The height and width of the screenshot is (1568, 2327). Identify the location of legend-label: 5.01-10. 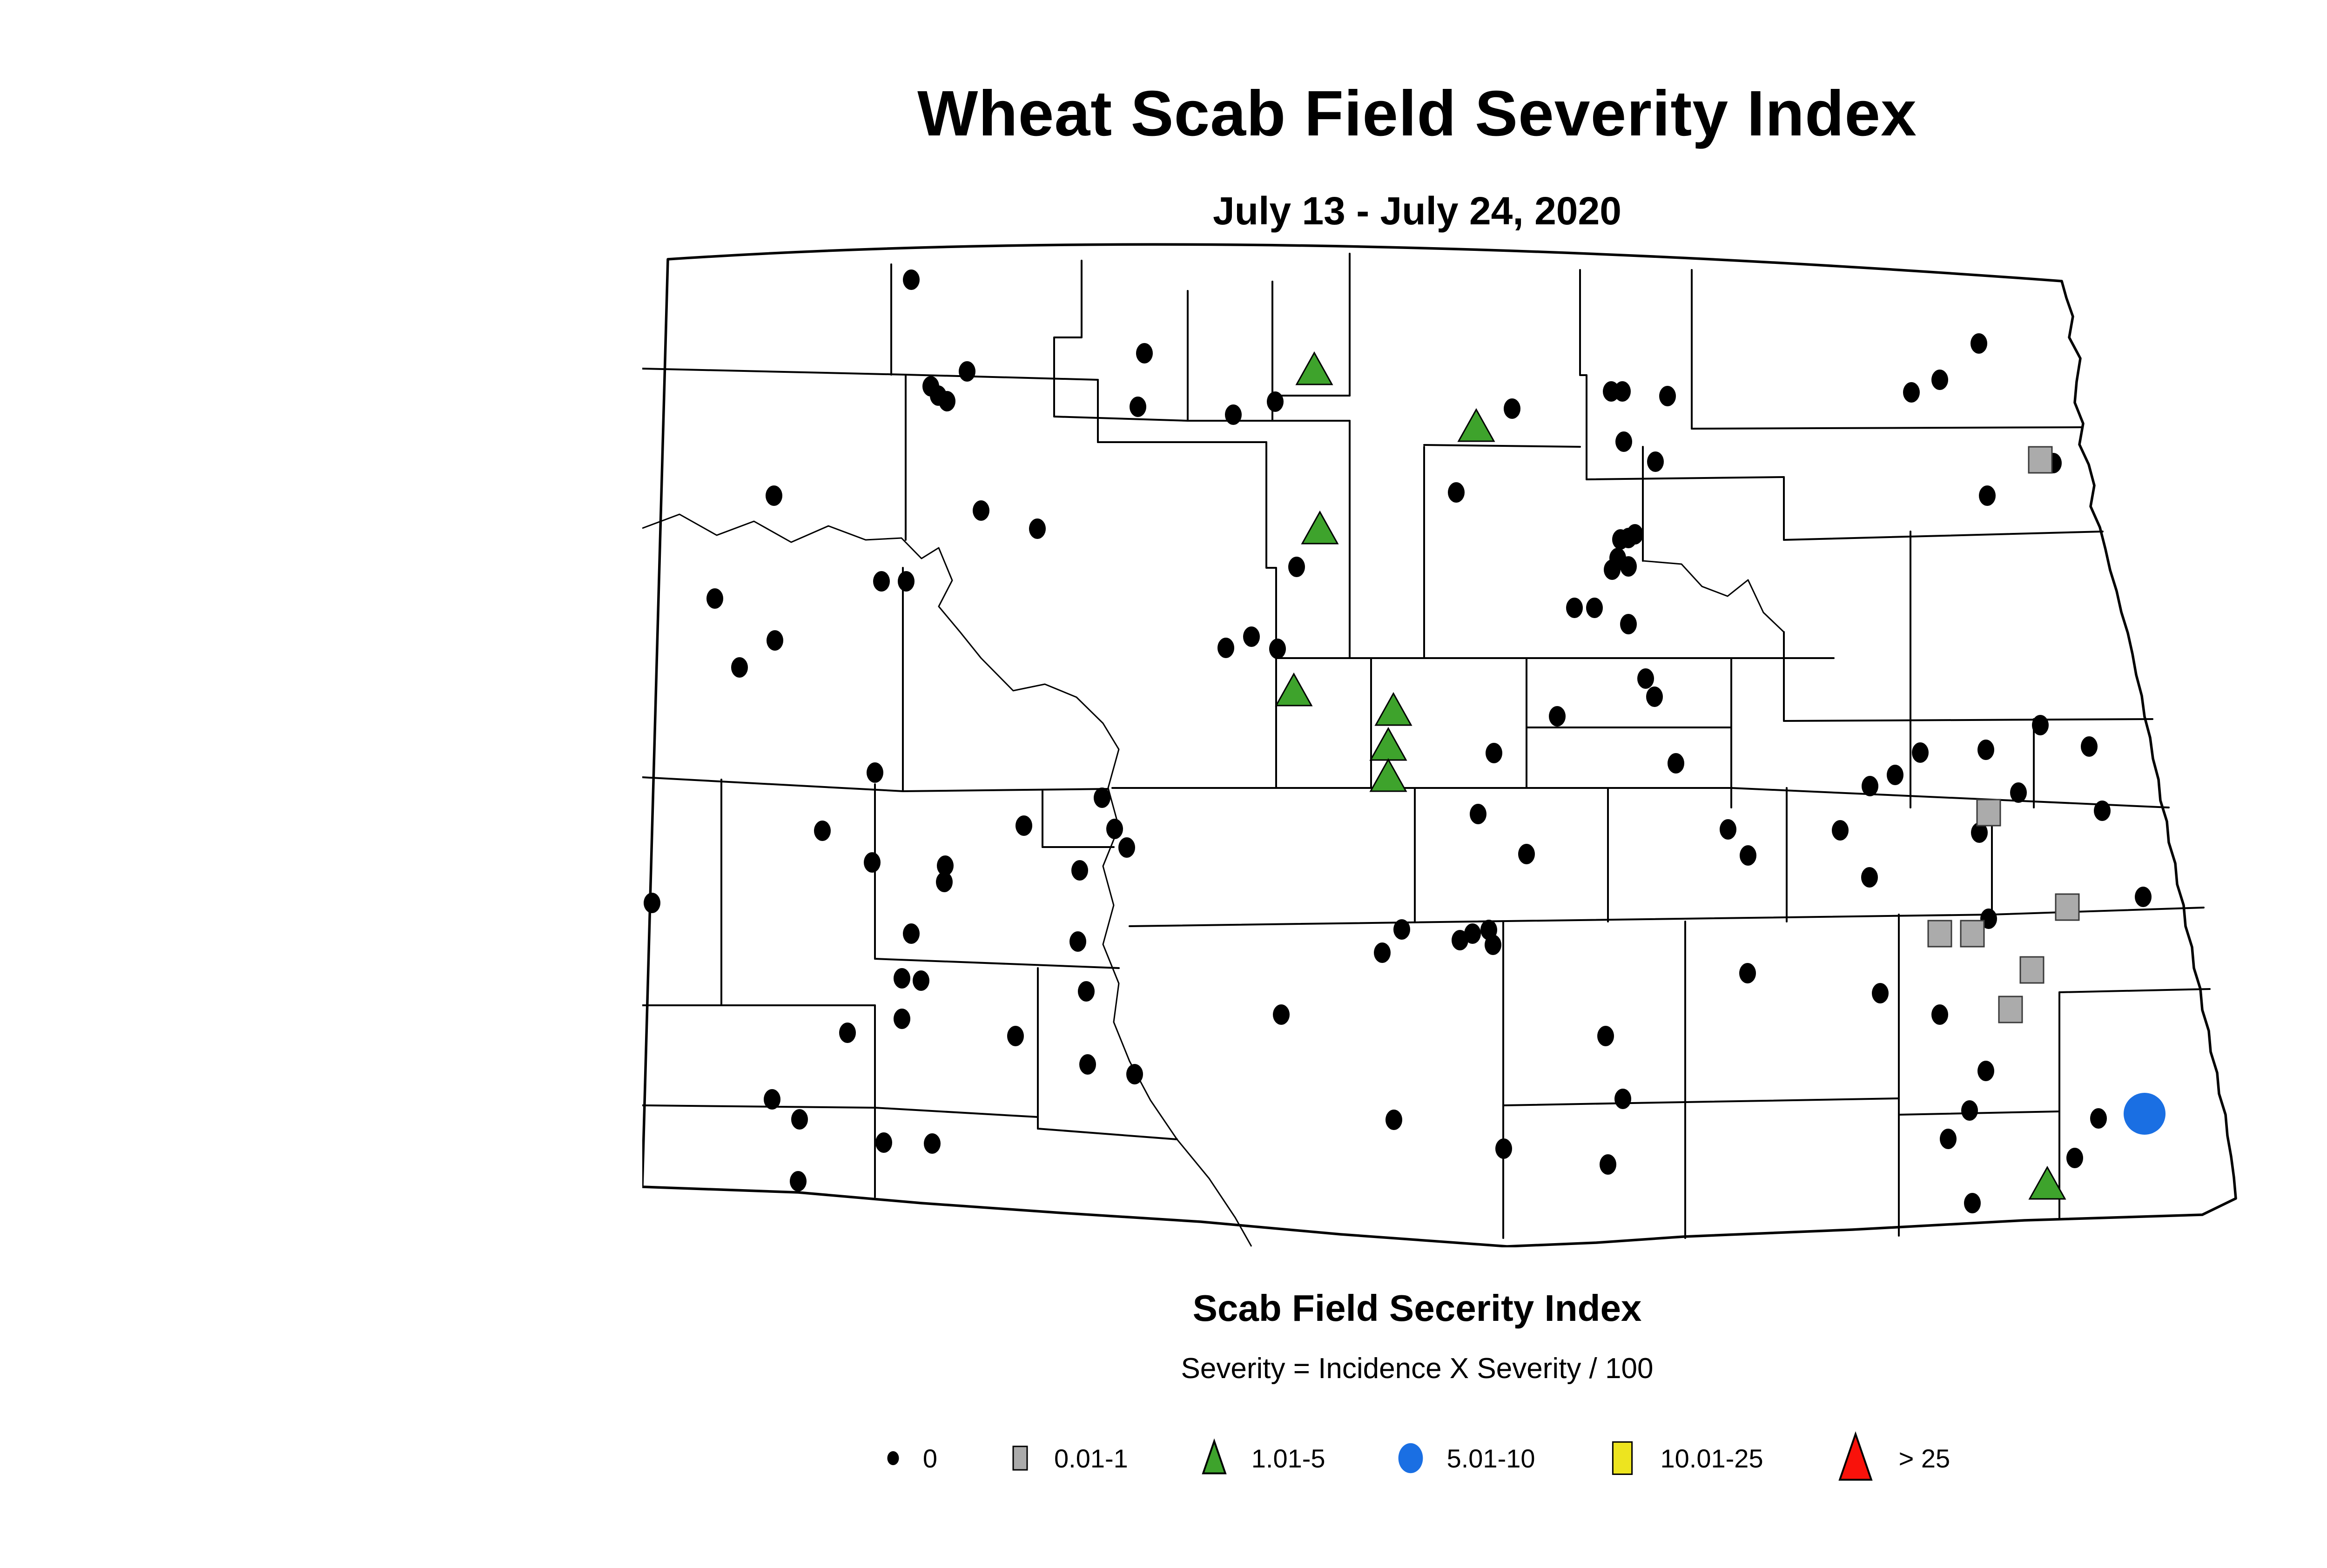
(1490, 1458).